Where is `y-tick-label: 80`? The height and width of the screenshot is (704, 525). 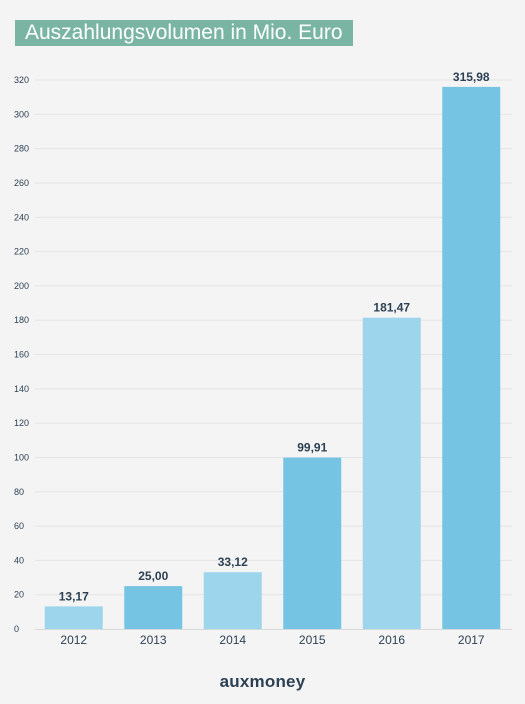 y-tick-label: 80 is located at coordinates (19, 492).